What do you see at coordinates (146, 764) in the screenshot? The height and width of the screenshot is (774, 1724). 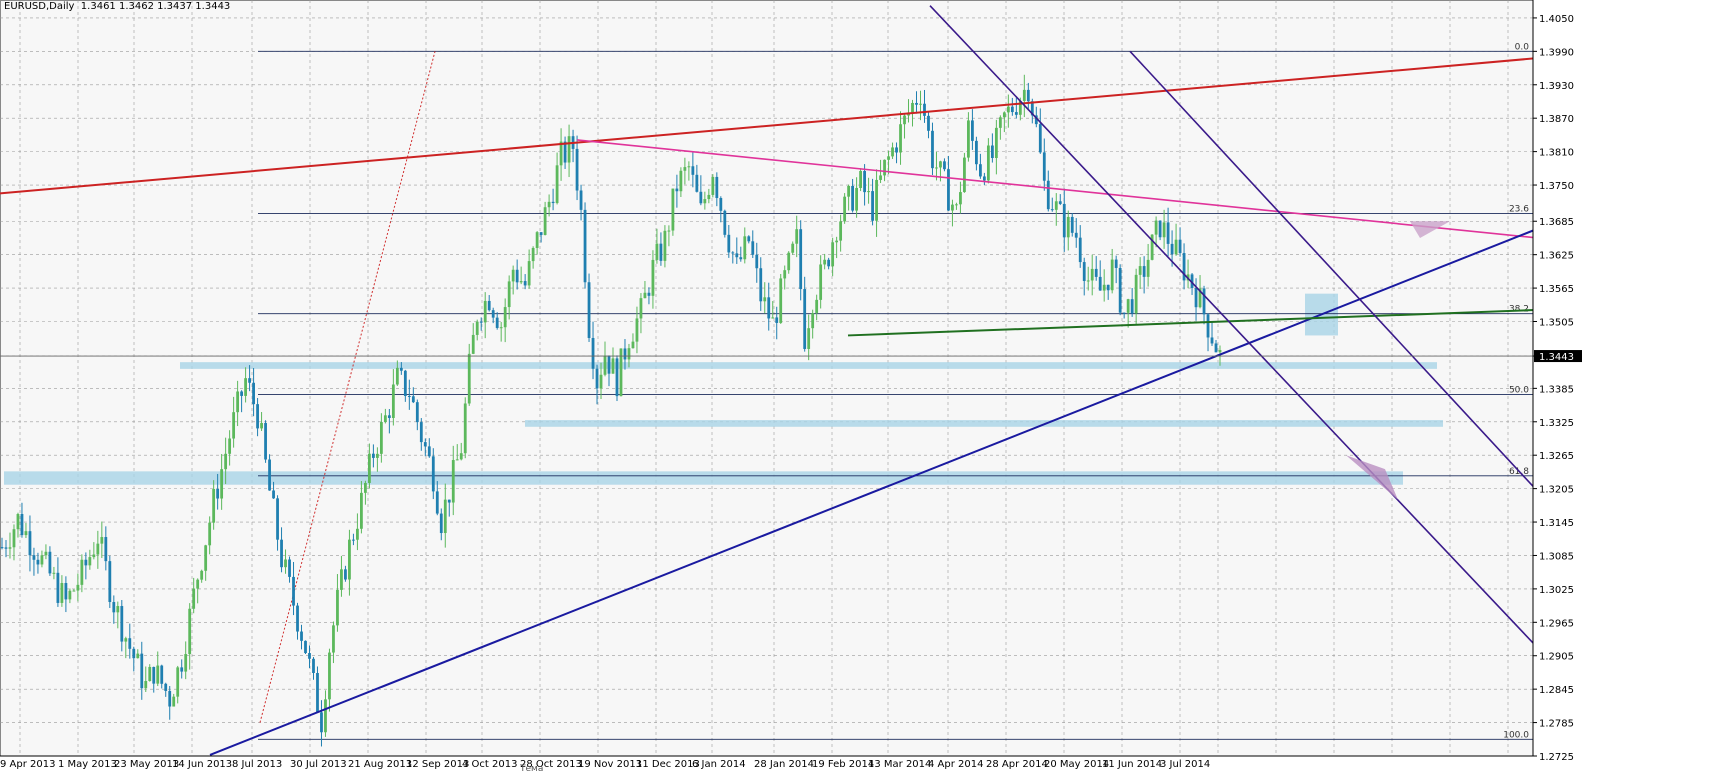 I see `date-tick-label: 23 May 2013` at bounding box center [146, 764].